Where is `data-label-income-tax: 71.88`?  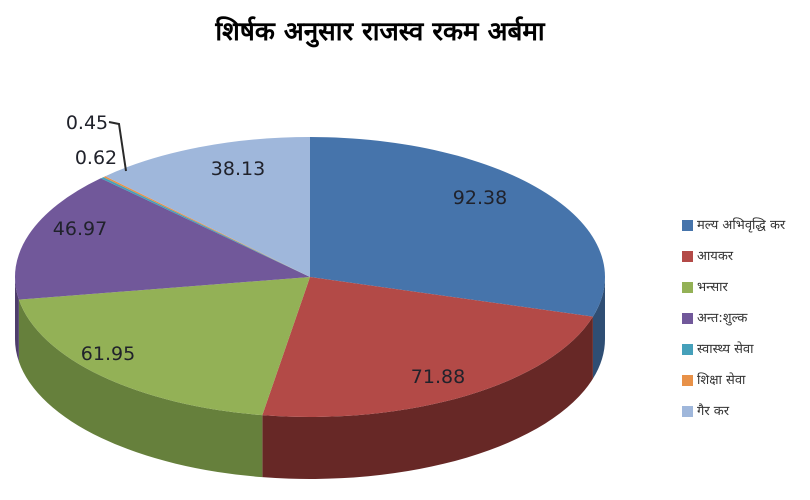
data-label-income-tax: 71.88 is located at coordinates (438, 377).